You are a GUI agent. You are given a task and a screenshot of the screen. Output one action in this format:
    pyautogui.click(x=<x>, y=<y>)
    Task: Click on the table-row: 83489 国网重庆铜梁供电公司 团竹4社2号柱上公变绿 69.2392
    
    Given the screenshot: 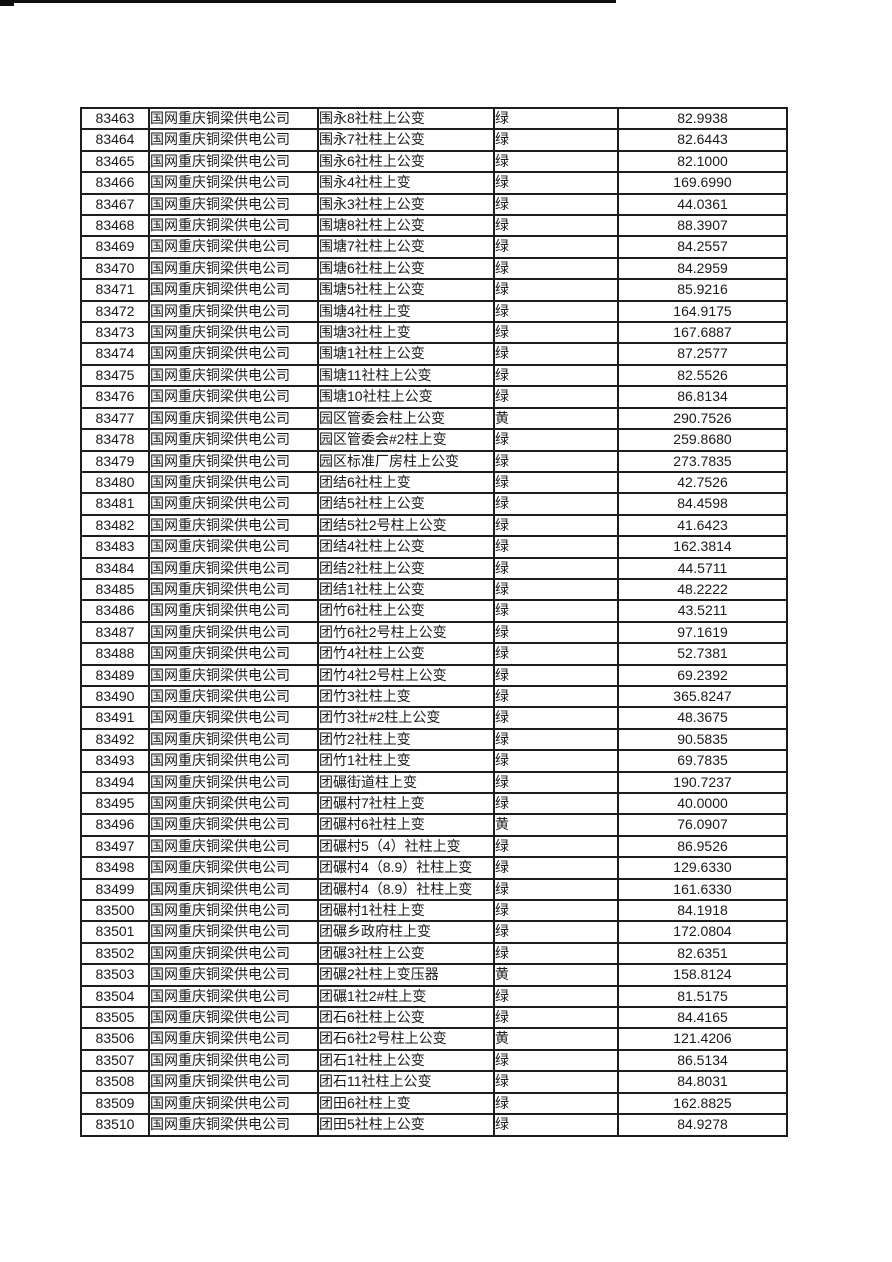 What is the action you would take?
    pyautogui.click(x=434, y=675)
    